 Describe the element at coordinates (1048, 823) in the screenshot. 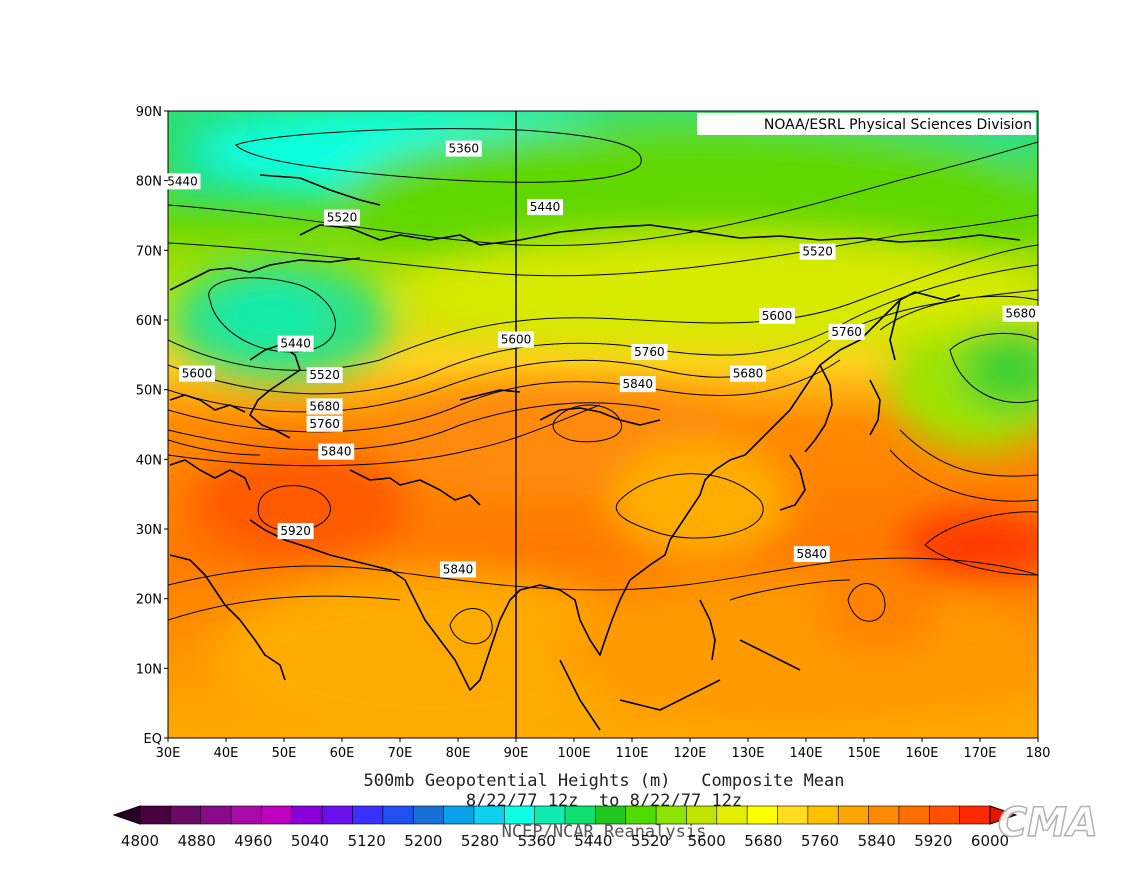

I see `watermark-logo: CMA` at that location.